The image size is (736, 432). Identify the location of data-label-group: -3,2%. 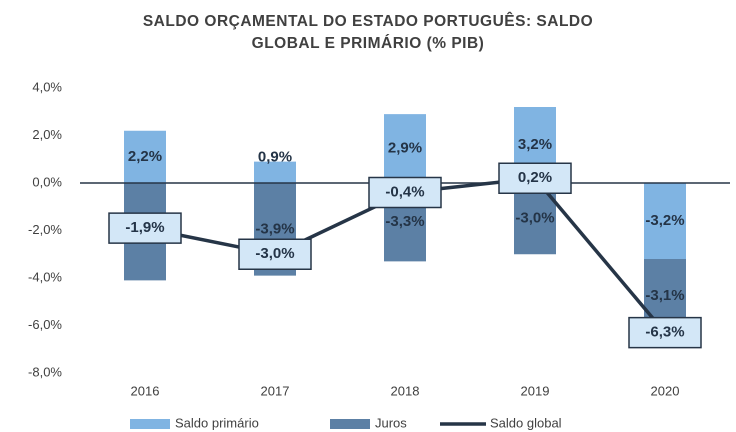
(664, 220).